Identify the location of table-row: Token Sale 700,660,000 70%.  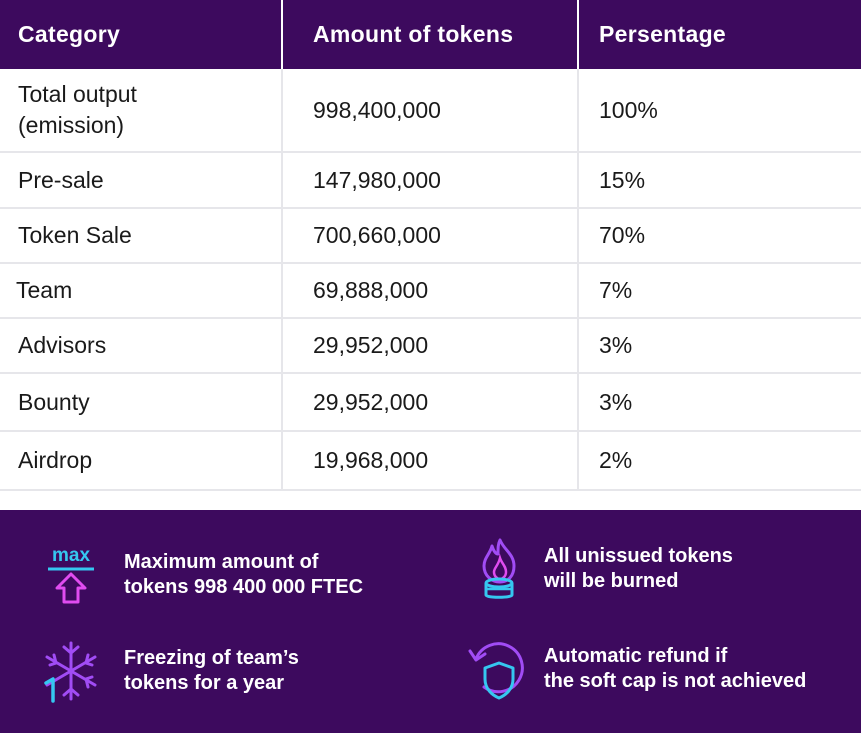
(430, 236).